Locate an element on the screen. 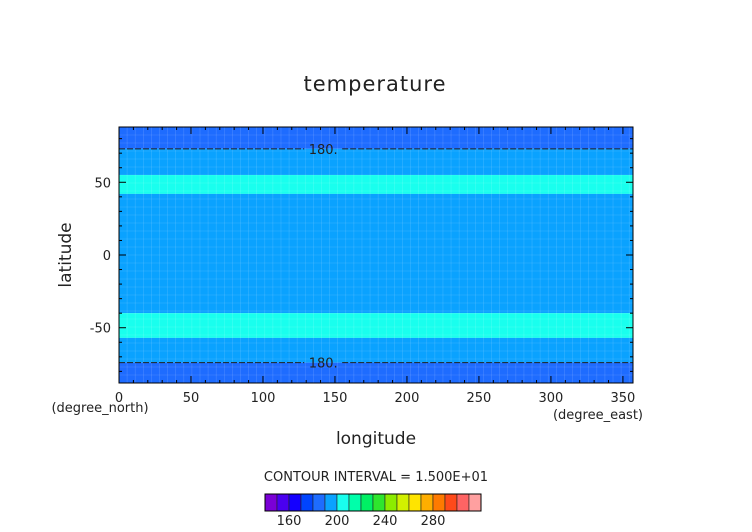  x-tick-label: 50 is located at coordinates (191, 398).